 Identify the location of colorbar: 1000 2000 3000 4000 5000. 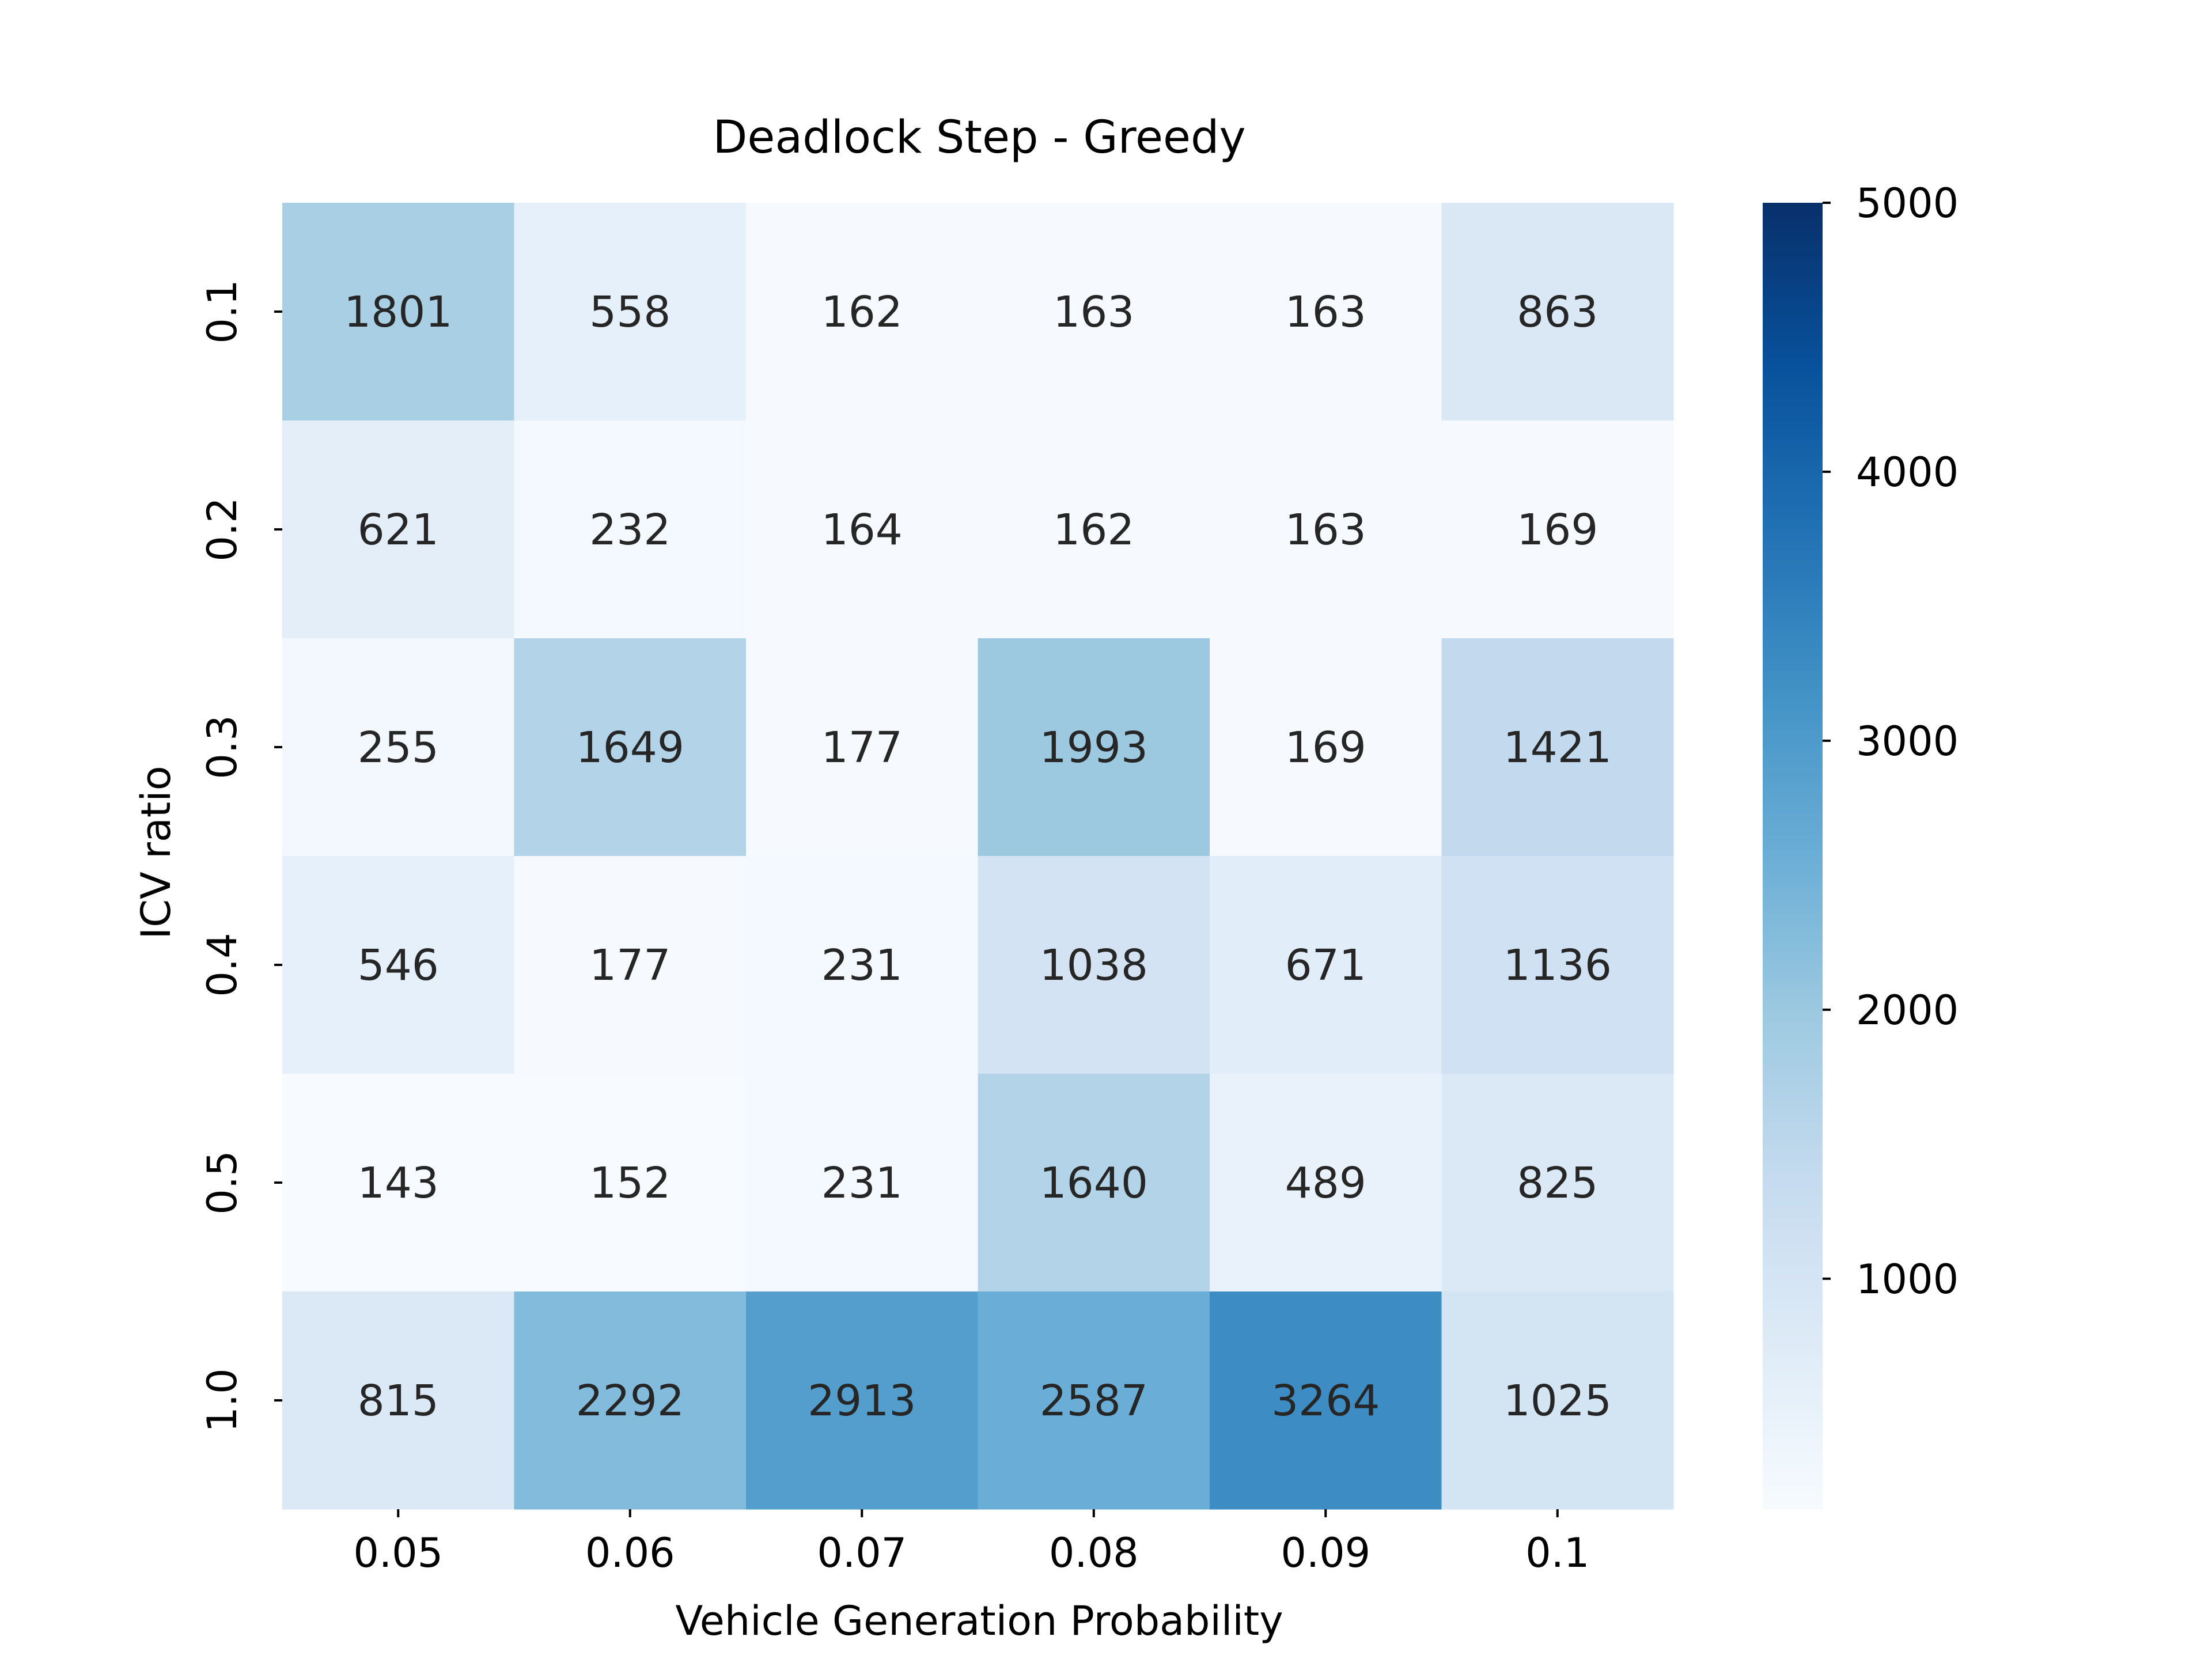
(1861, 844).